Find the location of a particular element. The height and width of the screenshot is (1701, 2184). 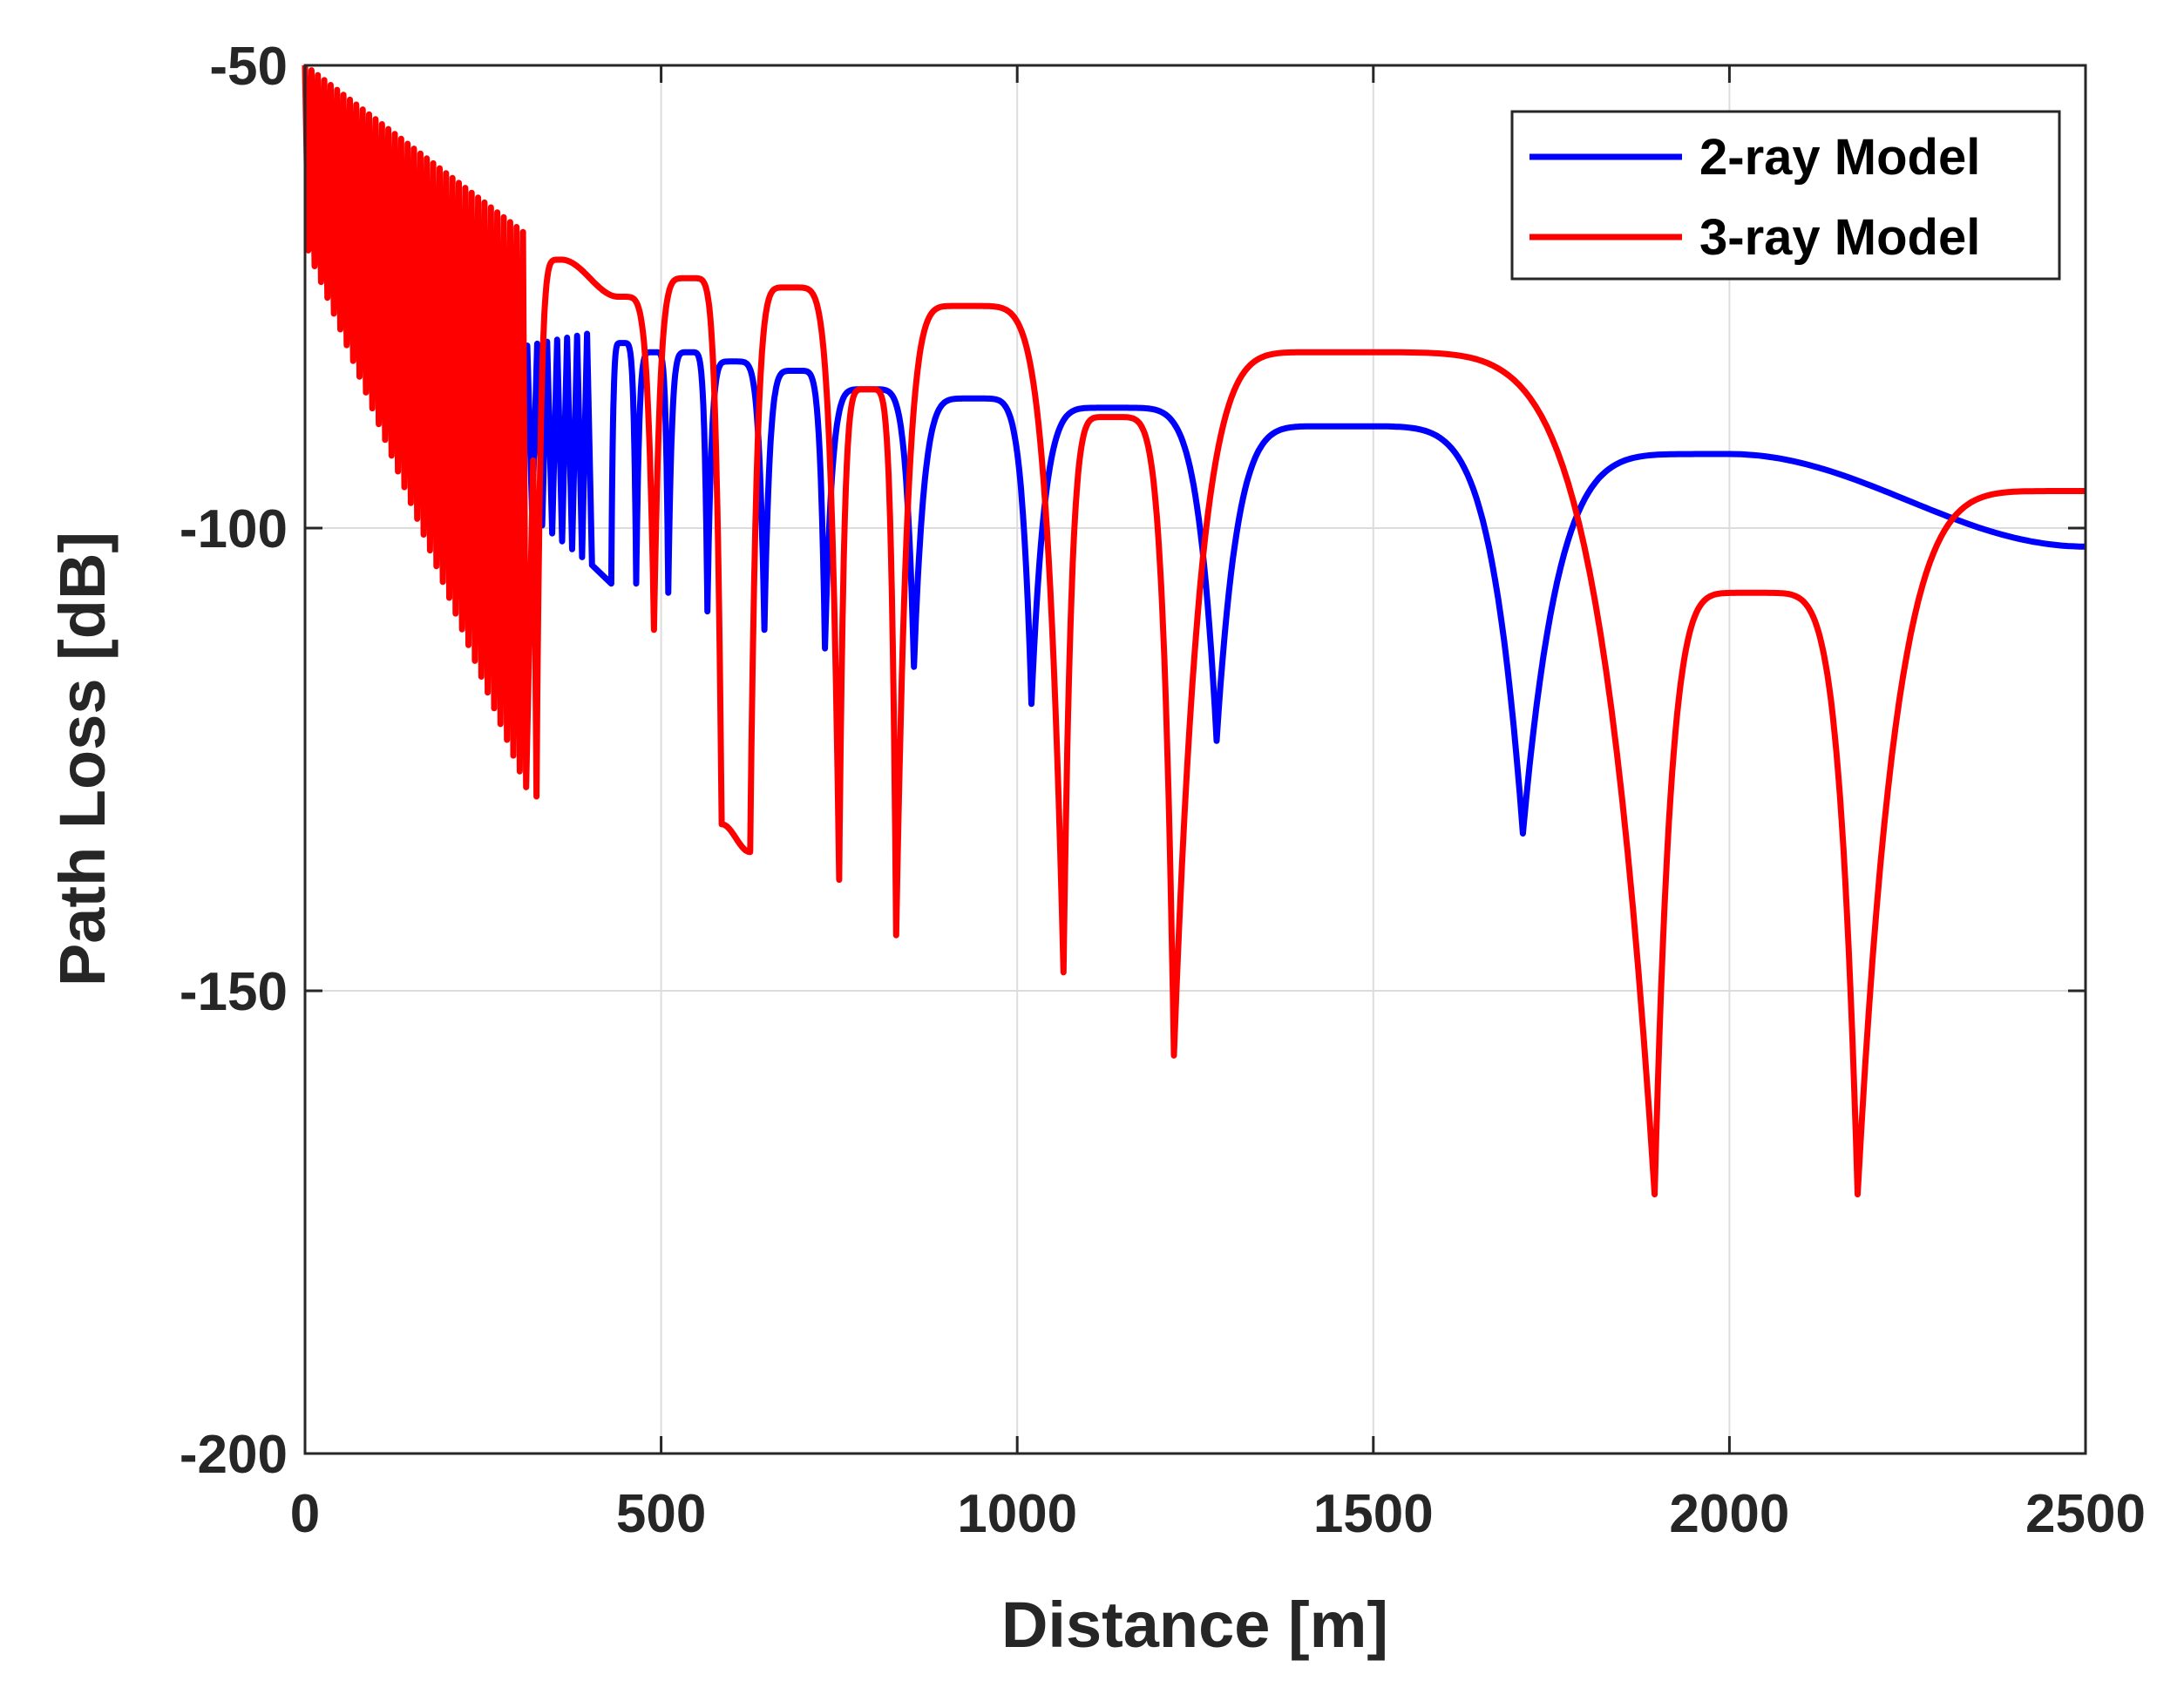

y-tick-label: -150 is located at coordinates (234, 992).